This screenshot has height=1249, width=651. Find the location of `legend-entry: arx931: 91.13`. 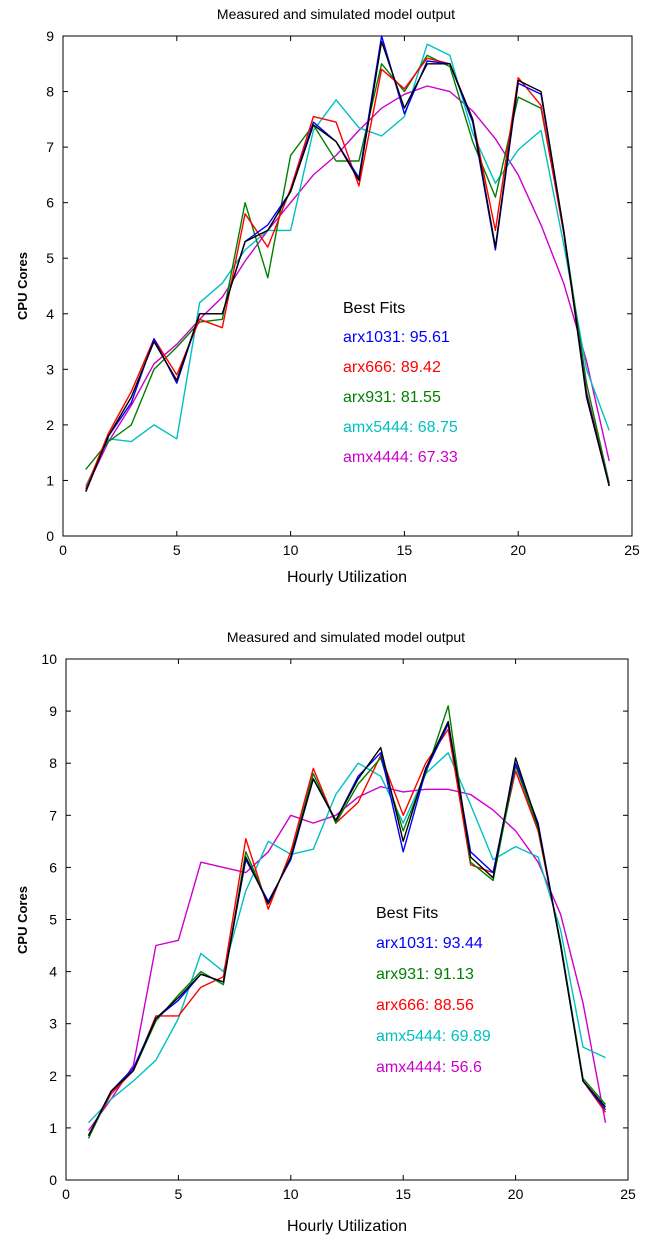

legend-entry: arx931: 91.13 is located at coordinates (425, 974).